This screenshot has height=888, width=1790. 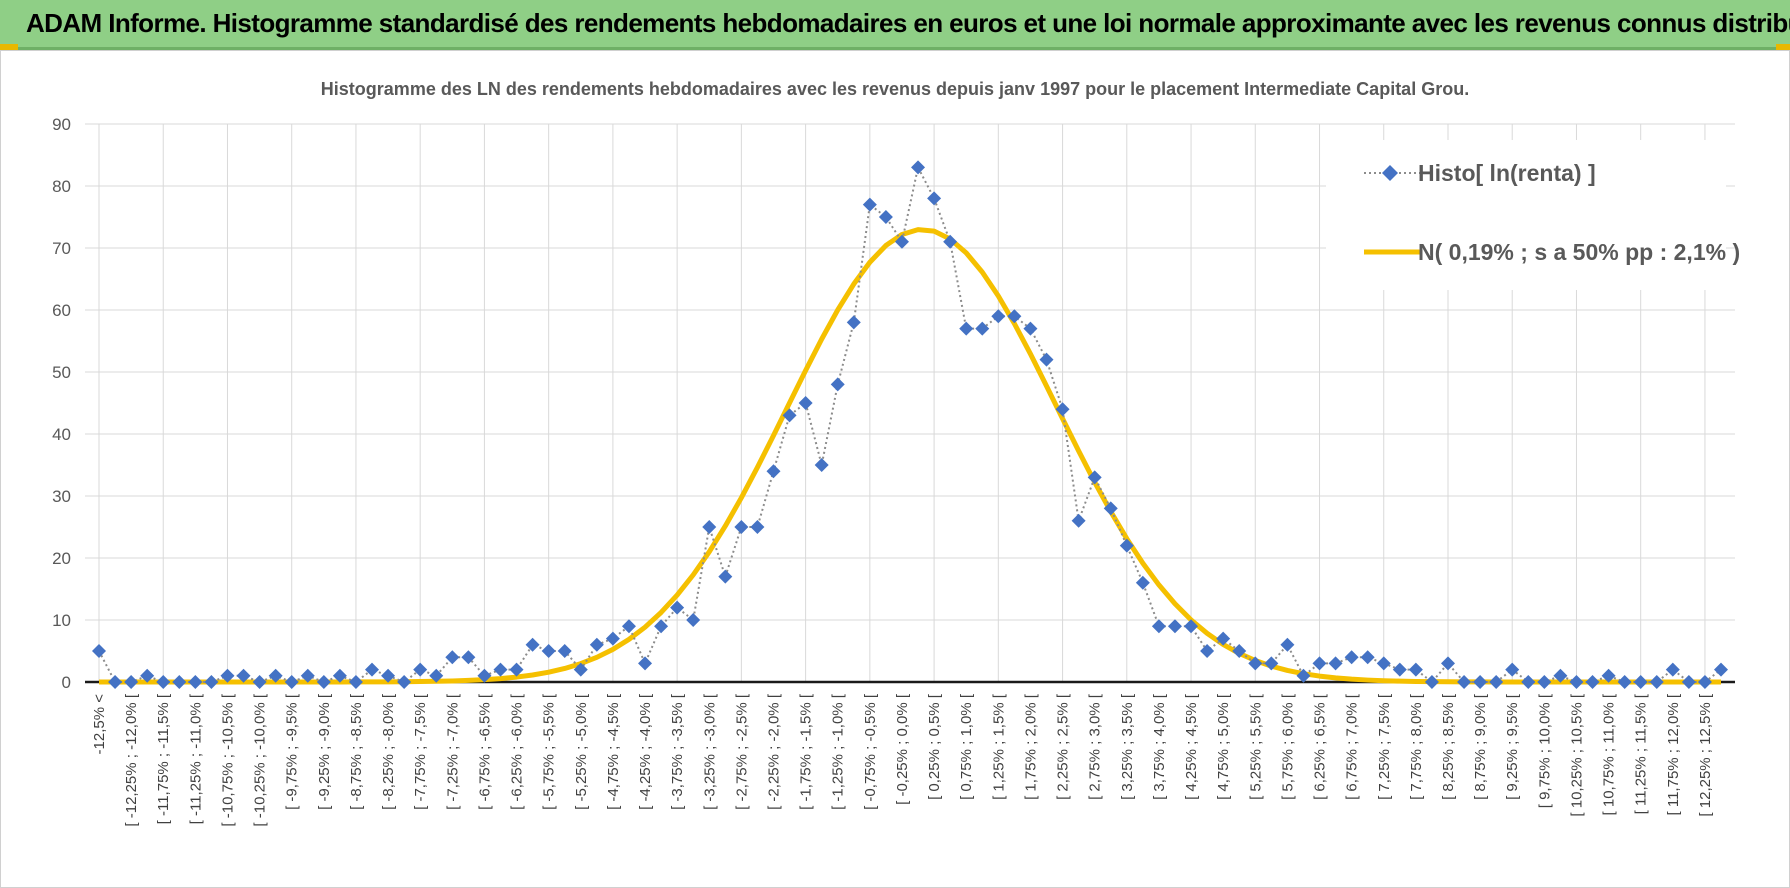 What do you see at coordinates (1127, 746) in the screenshot?
I see `x-tick-label: [ 3,25% ; 3,5% [` at bounding box center [1127, 746].